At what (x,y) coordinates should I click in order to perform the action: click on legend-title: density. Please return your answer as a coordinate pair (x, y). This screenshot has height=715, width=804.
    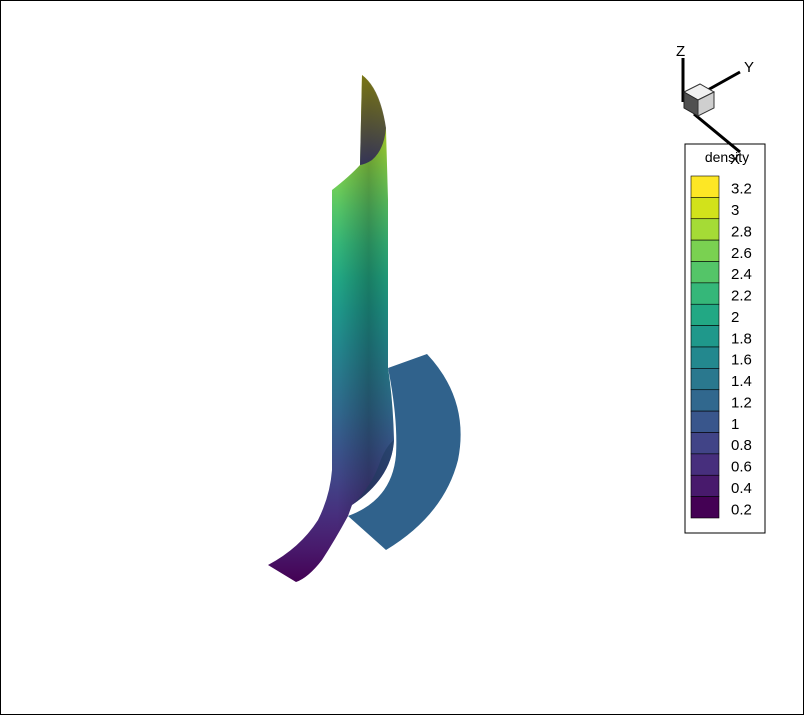
    Looking at the image, I should click on (727, 157).